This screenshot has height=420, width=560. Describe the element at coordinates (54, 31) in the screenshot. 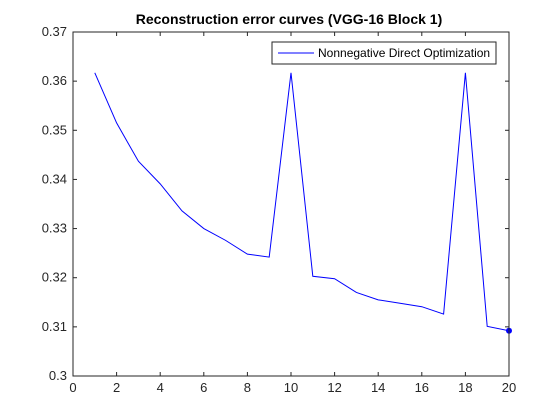

I see `y-tick-label: 0.37` at that location.